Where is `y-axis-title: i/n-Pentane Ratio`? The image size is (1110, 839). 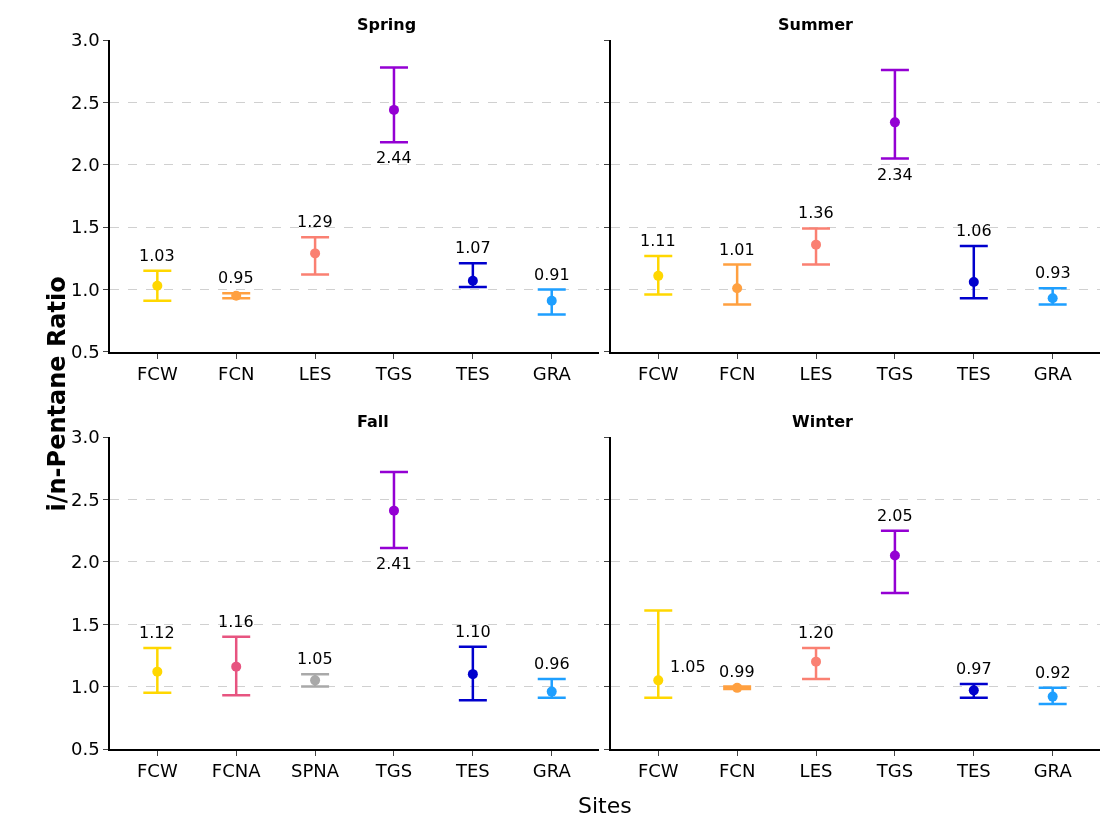
y-axis-title: i/n-Pentane Ratio is located at coordinates (56, 394).